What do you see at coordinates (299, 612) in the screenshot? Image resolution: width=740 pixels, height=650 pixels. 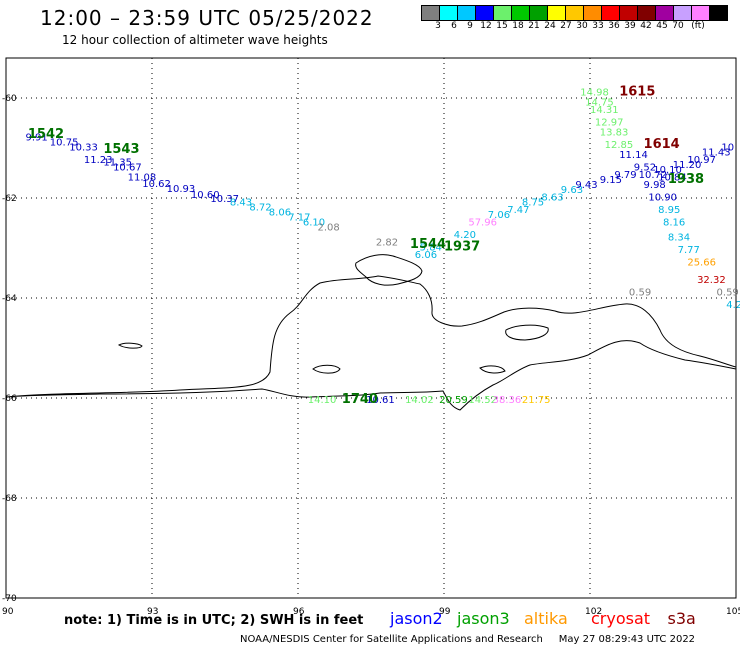 I see `longitude-label: 96` at bounding box center [299, 612].